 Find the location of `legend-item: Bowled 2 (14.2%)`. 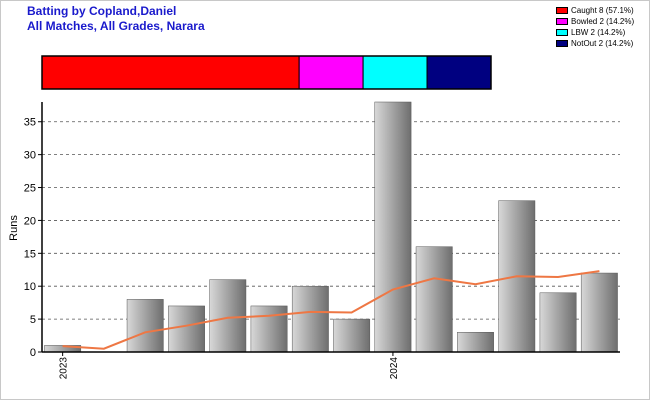

legend-item: Bowled 2 (14.2%) is located at coordinates (595, 21).